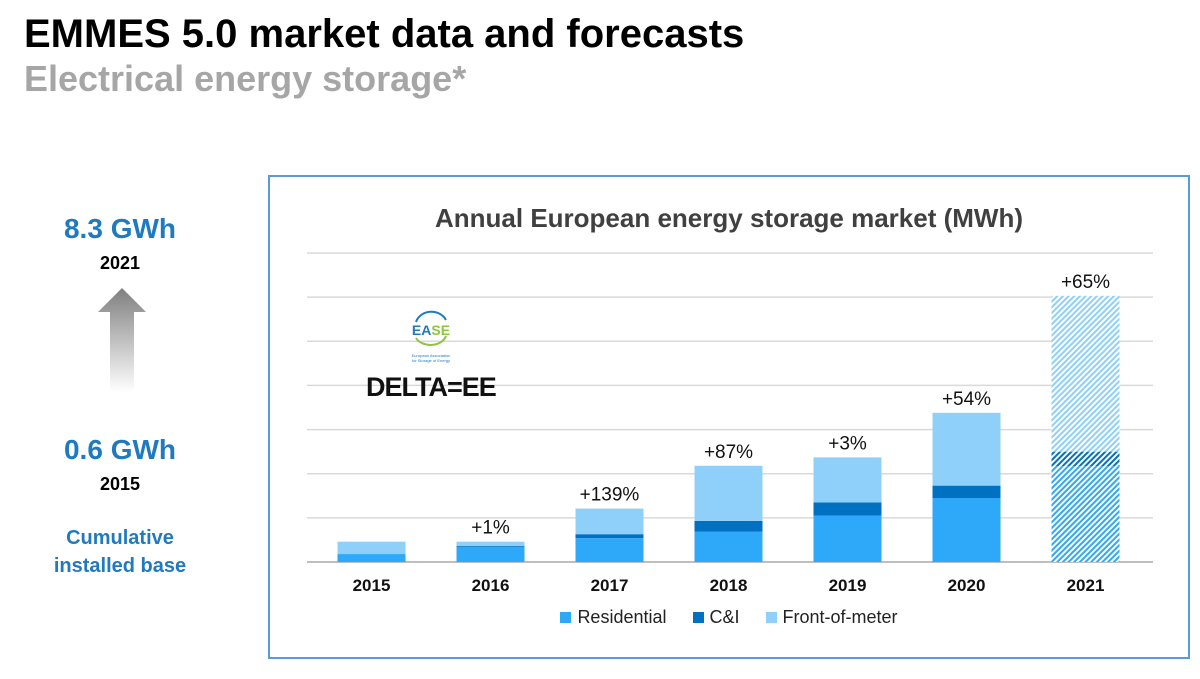  I want to click on delta-ee-logo: DELTA=EE, so click(431, 387).